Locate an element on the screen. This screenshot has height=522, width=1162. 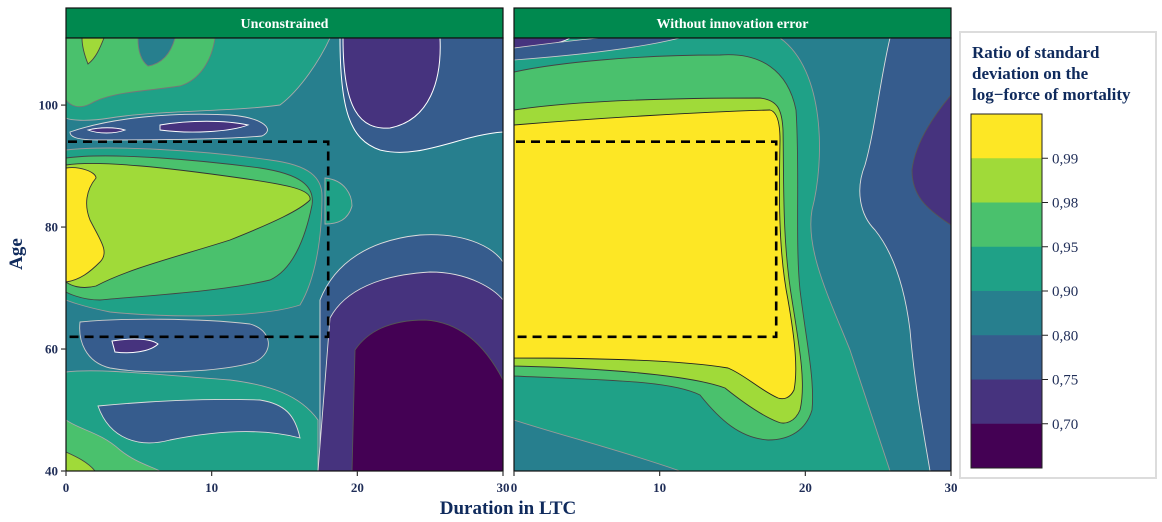
strip-title: Without innovation error is located at coordinates (733, 24).